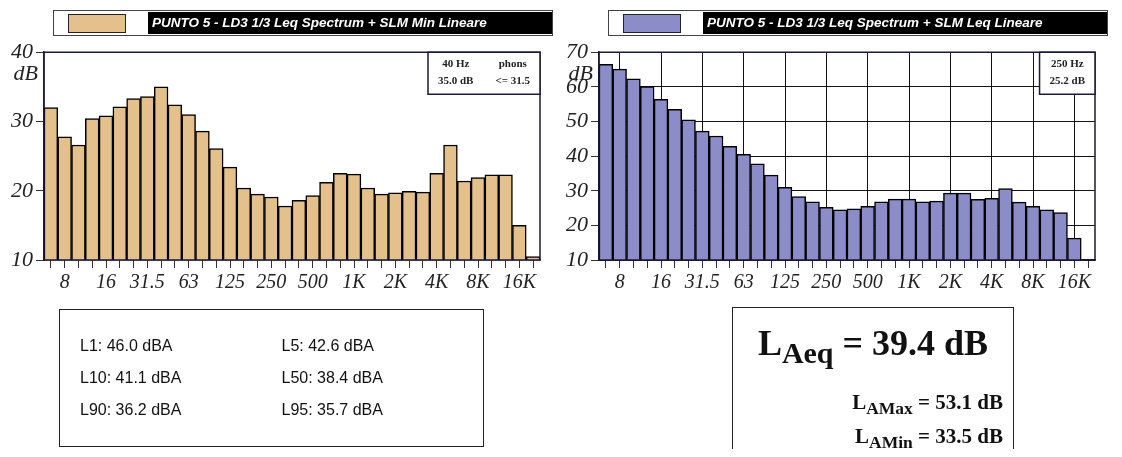 The width and height of the screenshot is (1122, 457). Describe the element at coordinates (332, 410) in the screenshot. I see `text: L95: 35.7 dBA` at that location.